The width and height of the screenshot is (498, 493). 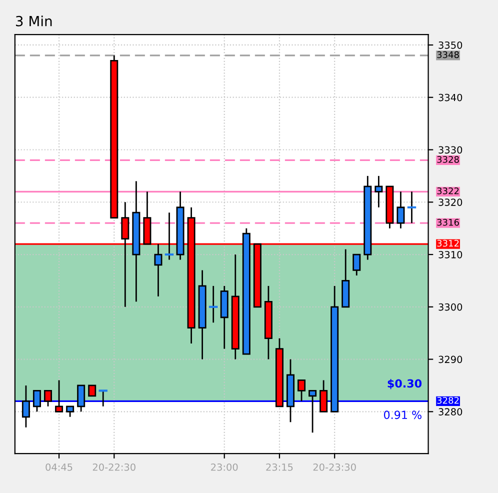 I want to click on y-tick-label: 3330, so click(x=450, y=150).